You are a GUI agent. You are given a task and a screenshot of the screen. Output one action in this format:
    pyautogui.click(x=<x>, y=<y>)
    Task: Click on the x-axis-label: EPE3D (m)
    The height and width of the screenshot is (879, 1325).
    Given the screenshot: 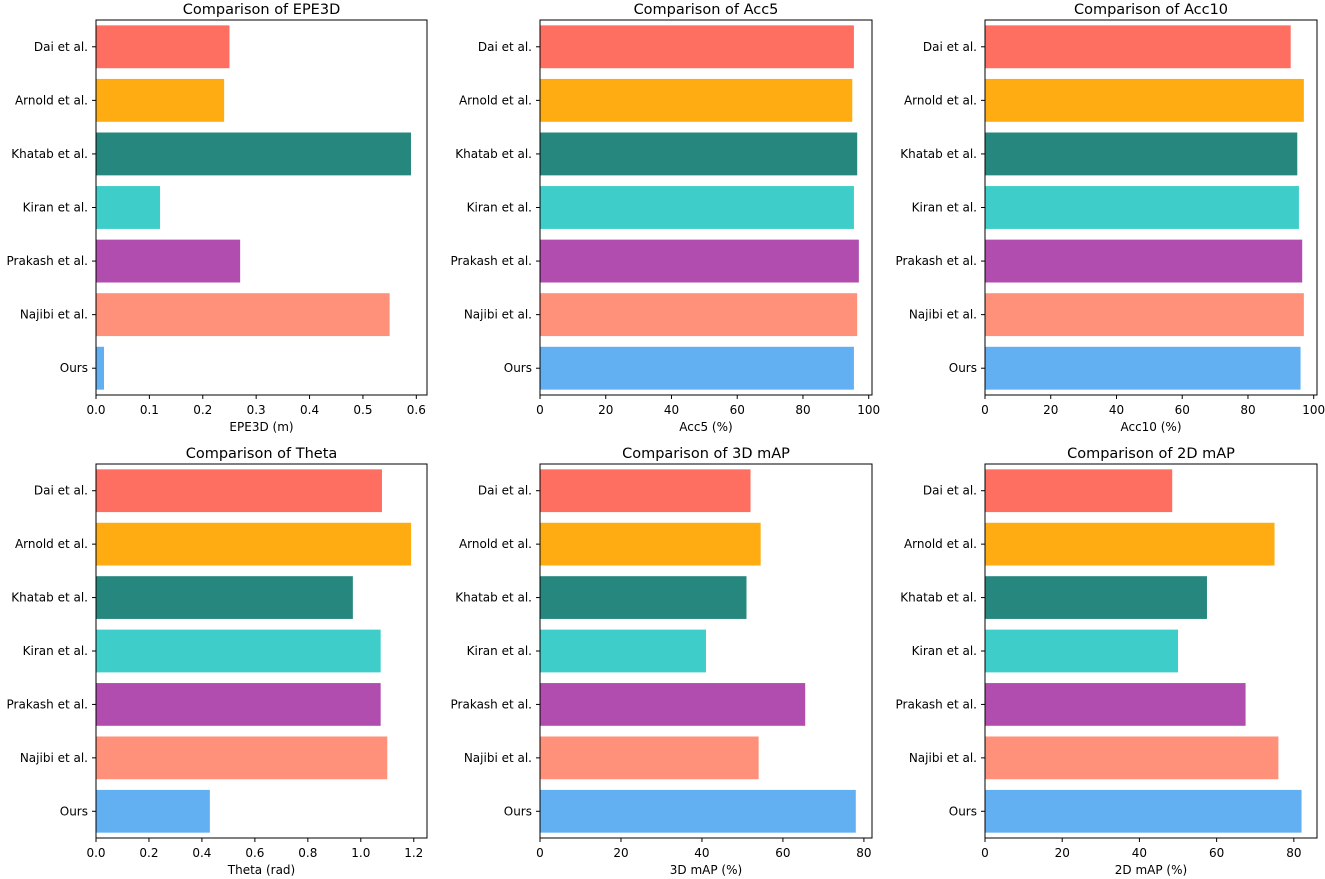 What is the action you would take?
    pyautogui.click(x=261, y=427)
    